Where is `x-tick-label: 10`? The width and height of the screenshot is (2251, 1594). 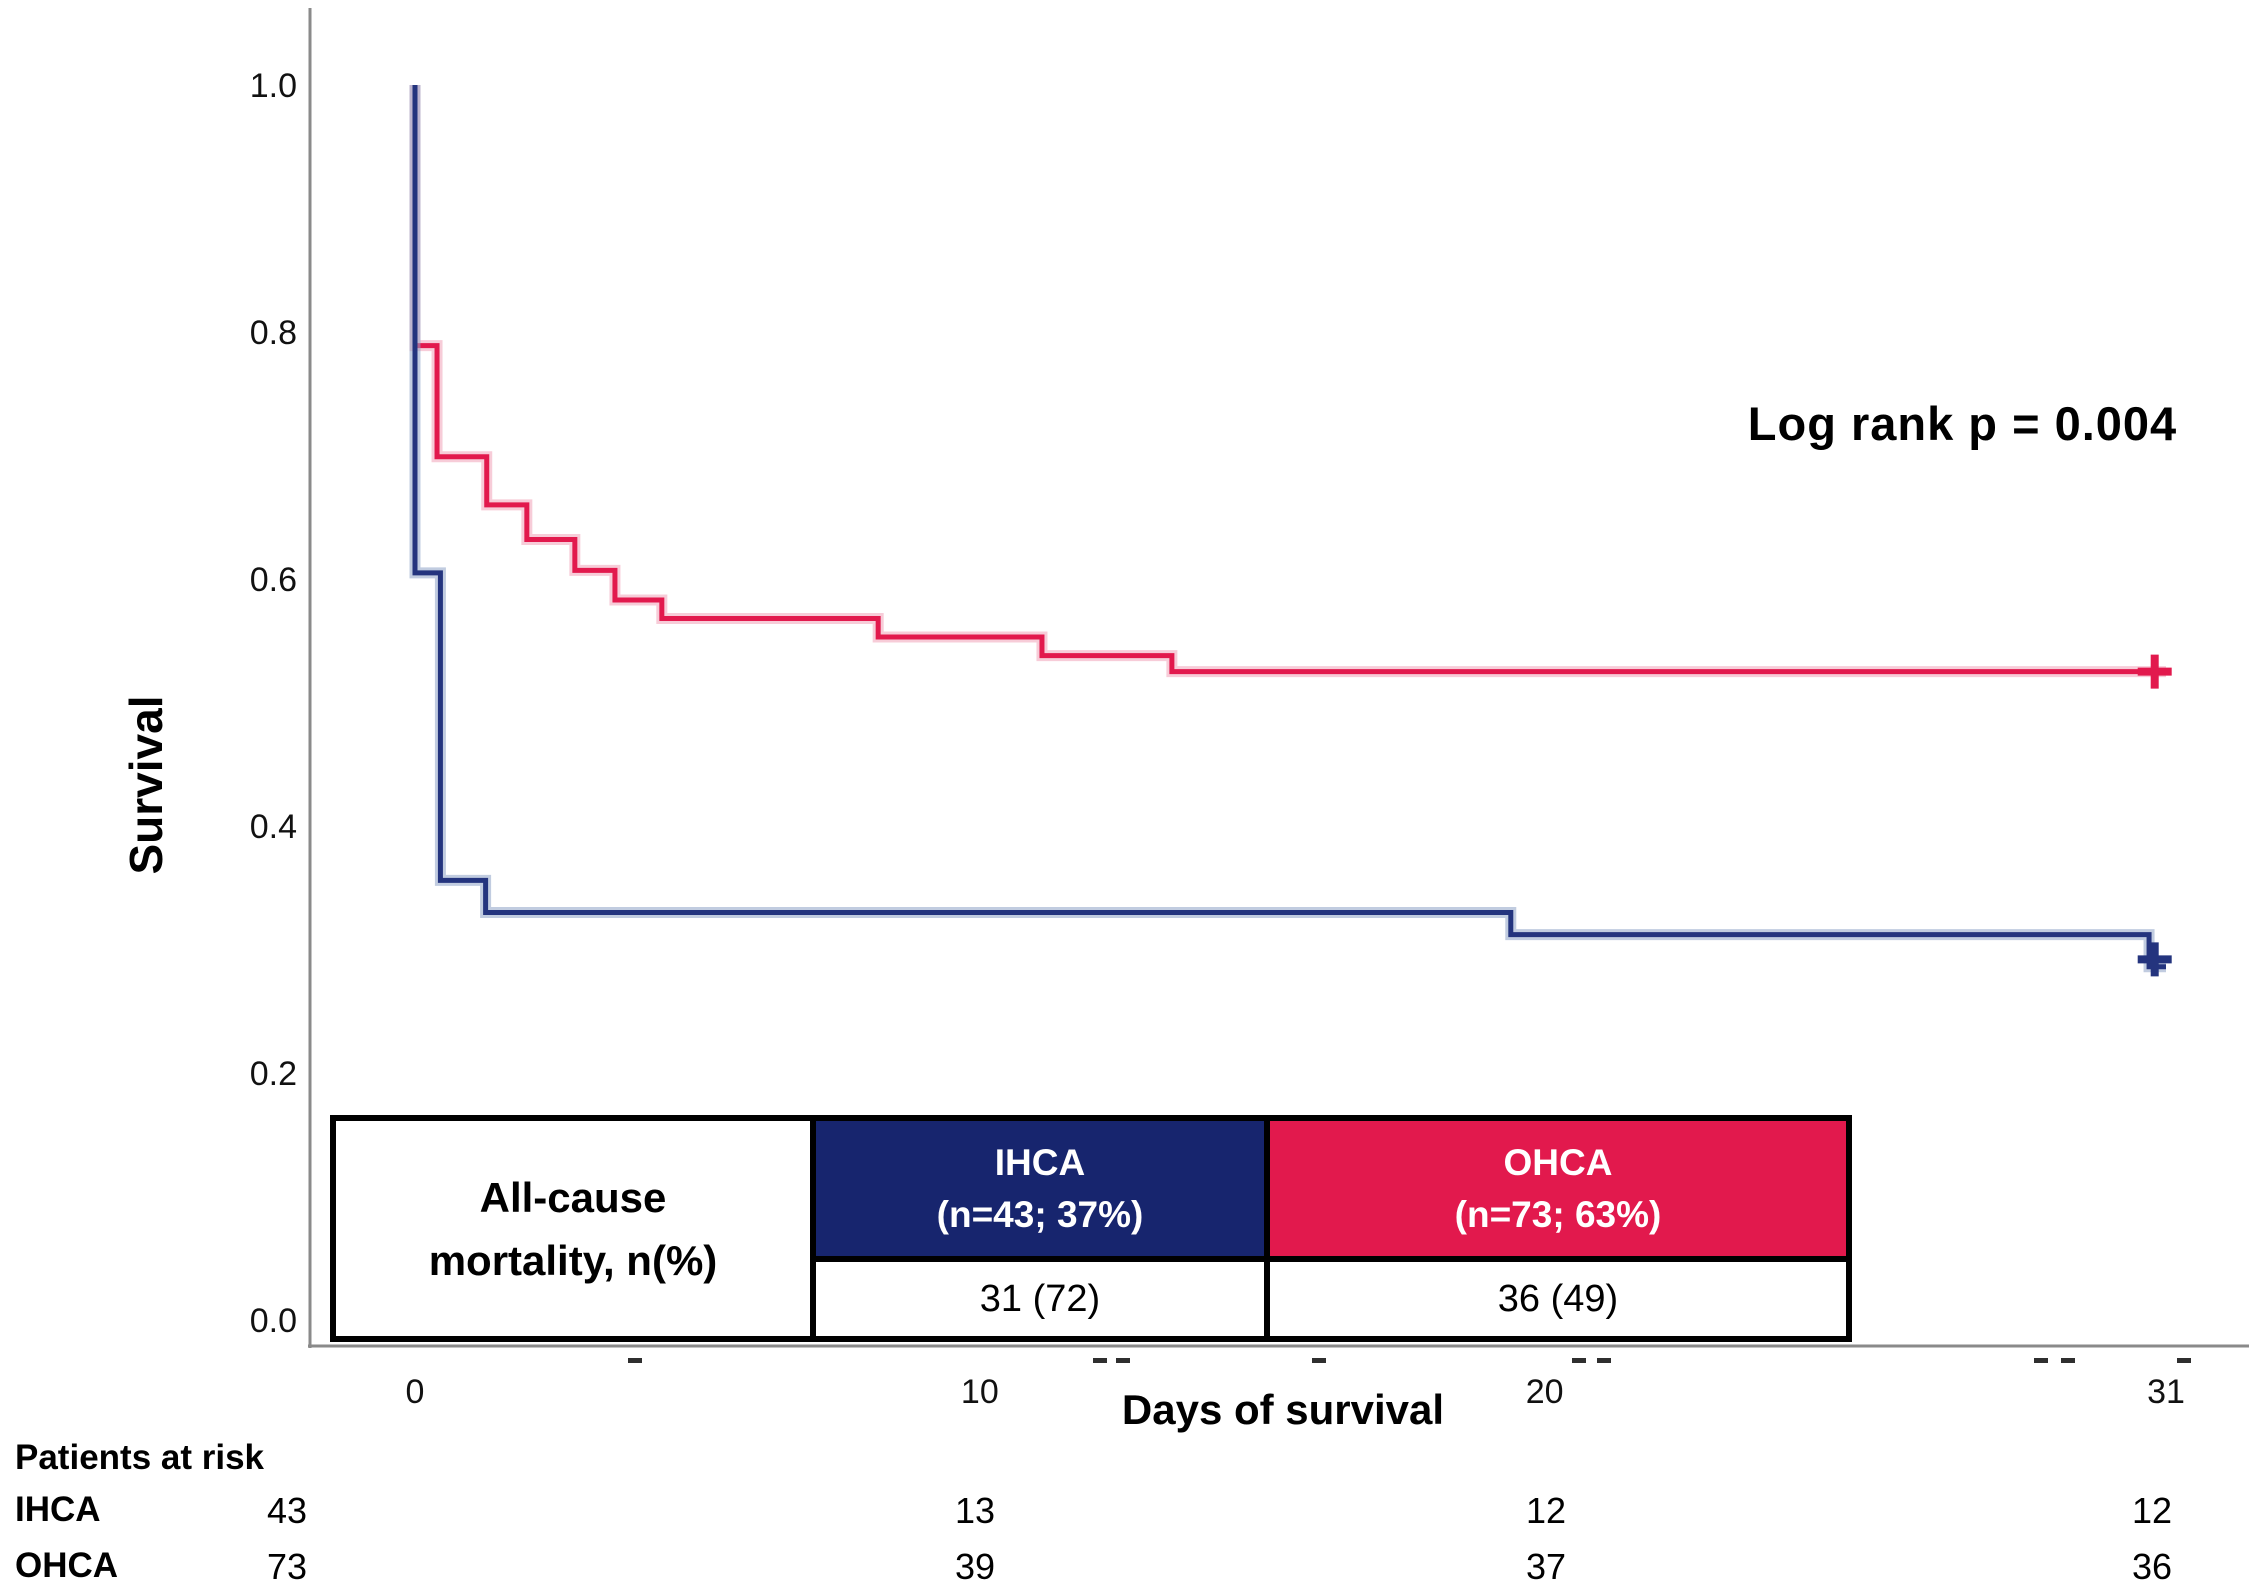 x-tick-label: 10 is located at coordinates (980, 1392).